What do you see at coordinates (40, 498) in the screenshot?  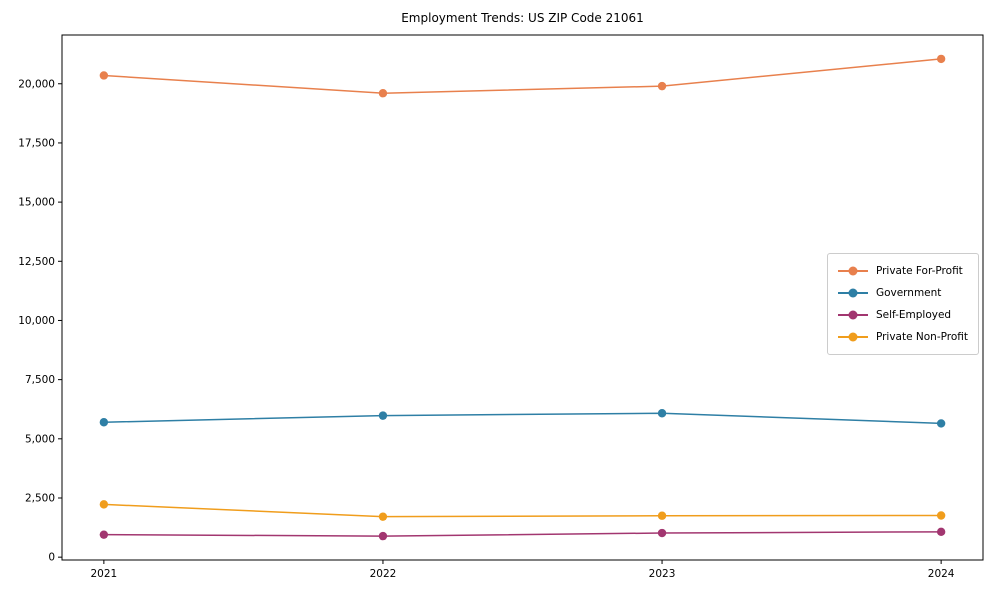 I see `y-tick-label: 2,500` at bounding box center [40, 498].